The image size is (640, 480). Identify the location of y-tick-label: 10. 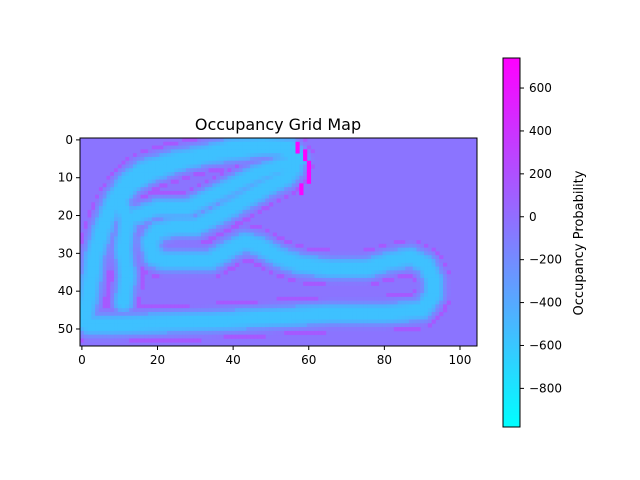
(65, 178).